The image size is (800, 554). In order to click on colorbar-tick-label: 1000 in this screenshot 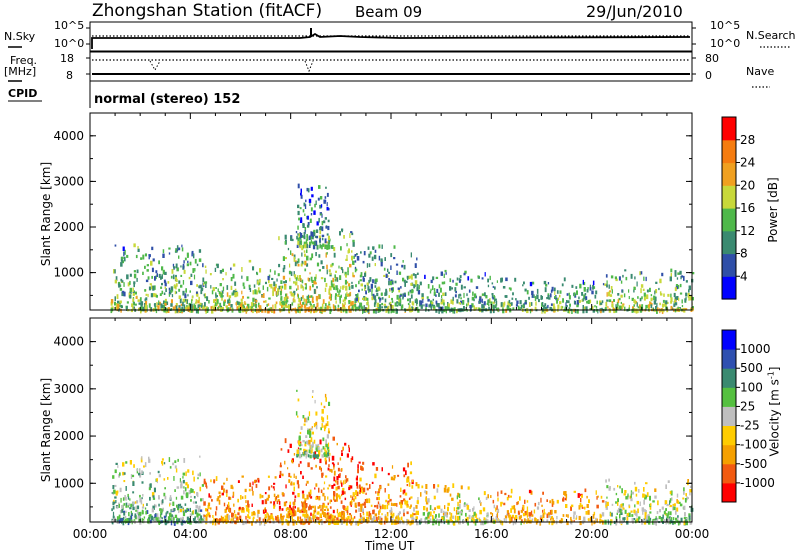, I will do `click(755, 349)`.